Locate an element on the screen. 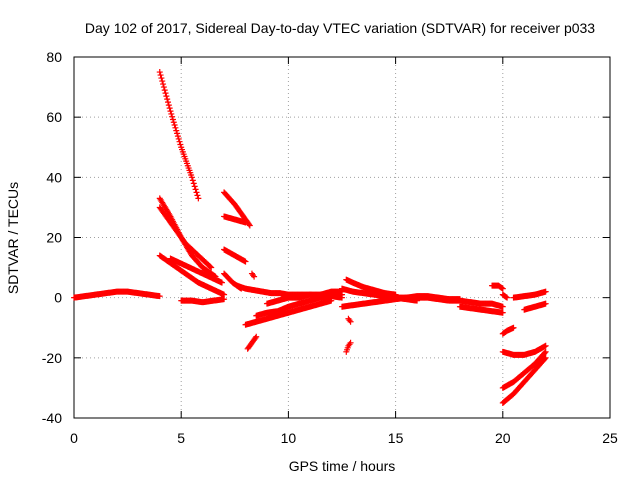 The image size is (640, 480). series-s27 is located at coordinates (505, 296).